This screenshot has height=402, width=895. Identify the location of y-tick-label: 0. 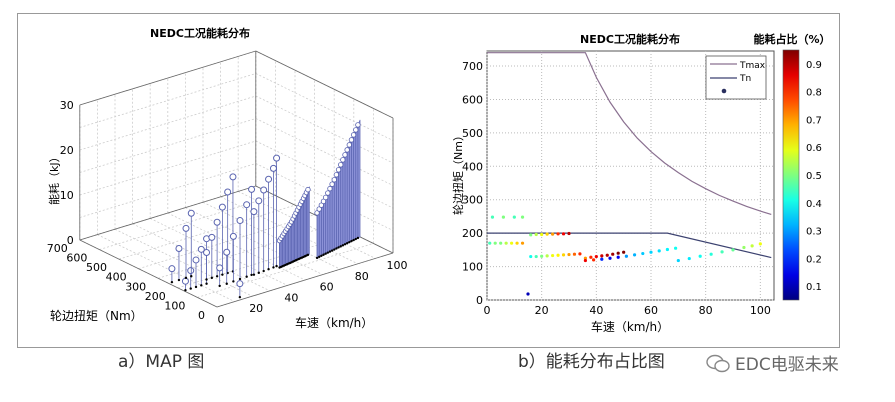
(201, 315).